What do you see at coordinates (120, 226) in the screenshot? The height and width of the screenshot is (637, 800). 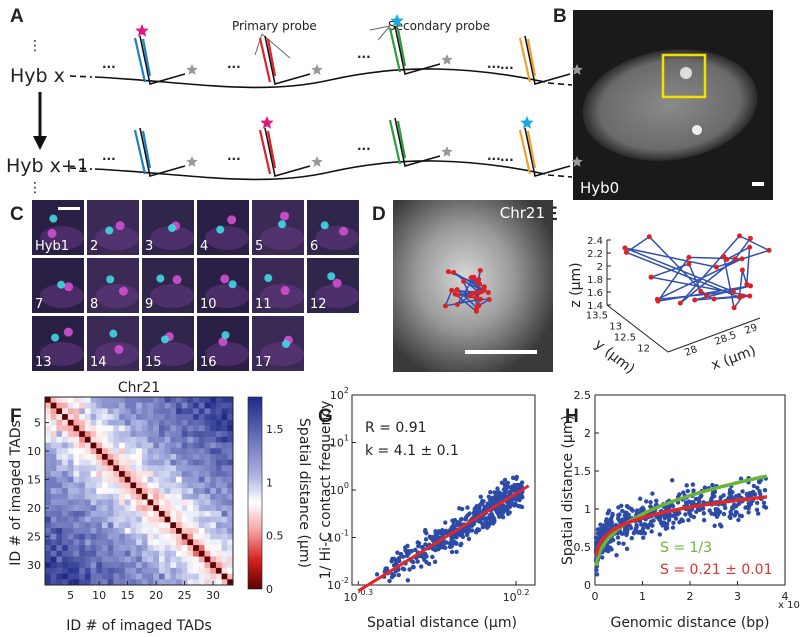 I see `spot-magenta` at bounding box center [120, 226].